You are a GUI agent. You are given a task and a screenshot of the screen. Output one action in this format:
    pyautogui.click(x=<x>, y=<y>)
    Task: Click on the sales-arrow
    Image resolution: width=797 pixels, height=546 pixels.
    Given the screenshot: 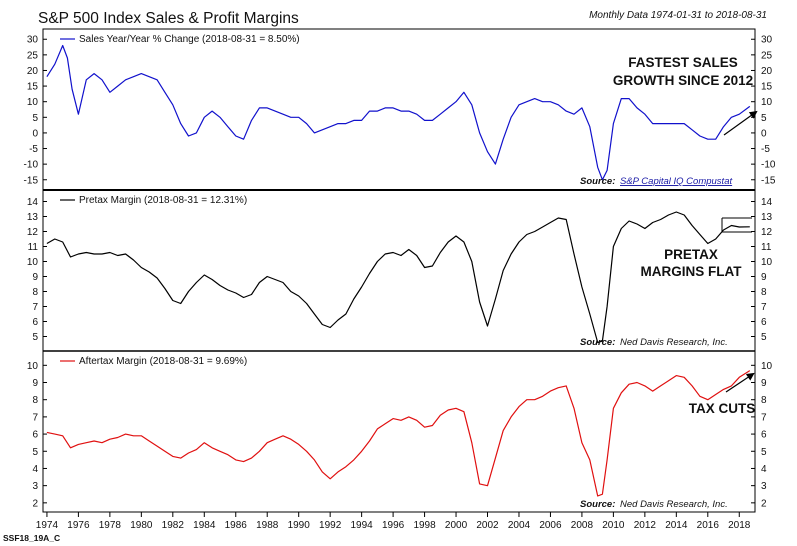 What is the action you would take?
    pyautogui.click(x=740, y=123)
    